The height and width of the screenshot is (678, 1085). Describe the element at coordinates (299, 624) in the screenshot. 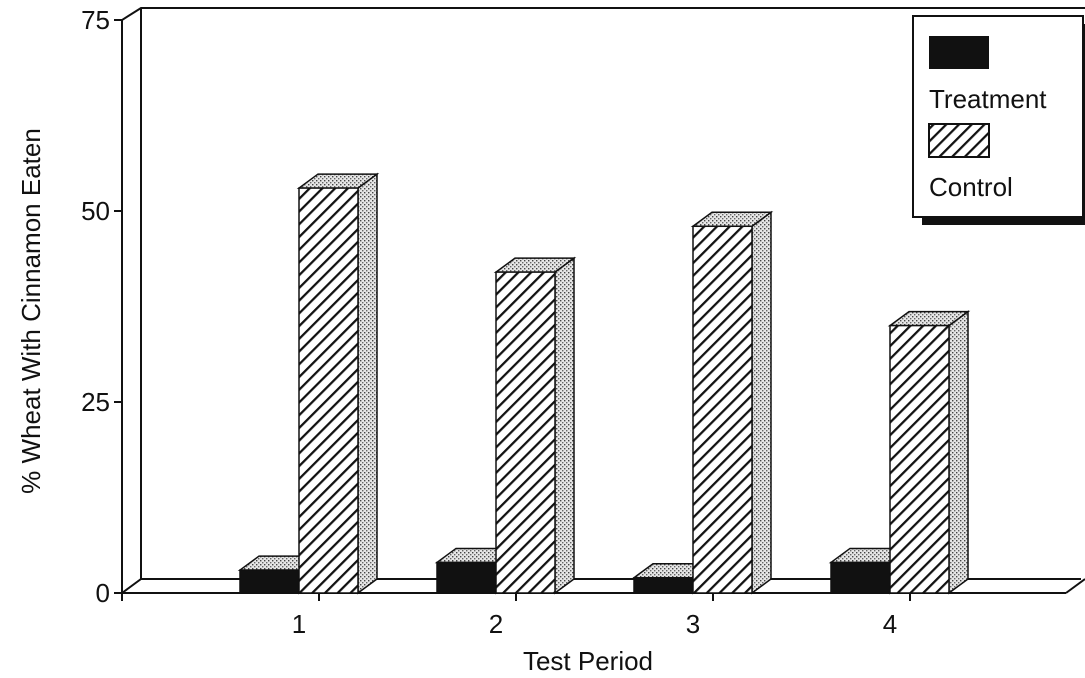

I see `x-tick-label: 1` at that location.